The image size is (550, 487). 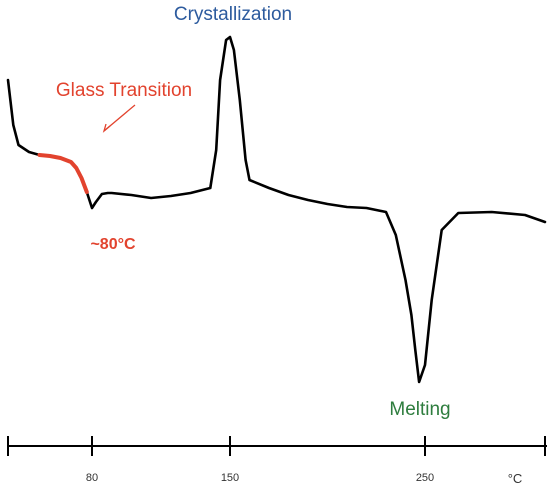 What do you see at coordinates (92, 478) in the screenshot?
I see `x-tick-label-80: 80` at bounding box center [92, 478].